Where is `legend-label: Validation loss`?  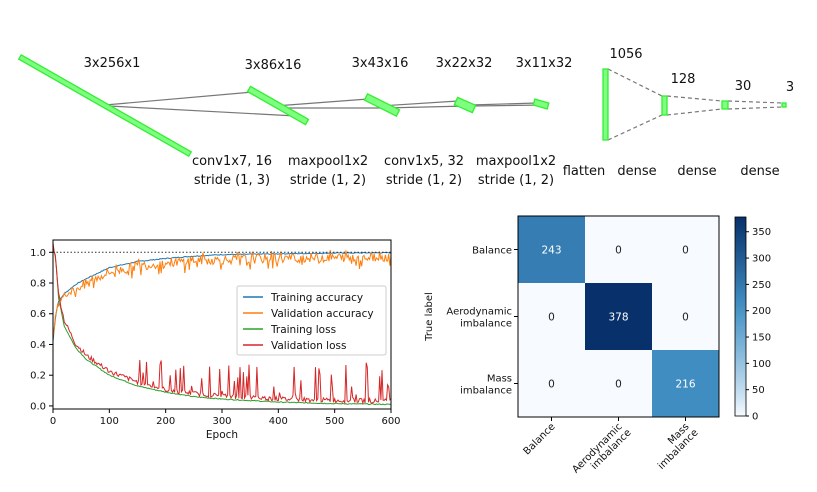 legend-label: Validation loss is located at coordinates (308, 346).